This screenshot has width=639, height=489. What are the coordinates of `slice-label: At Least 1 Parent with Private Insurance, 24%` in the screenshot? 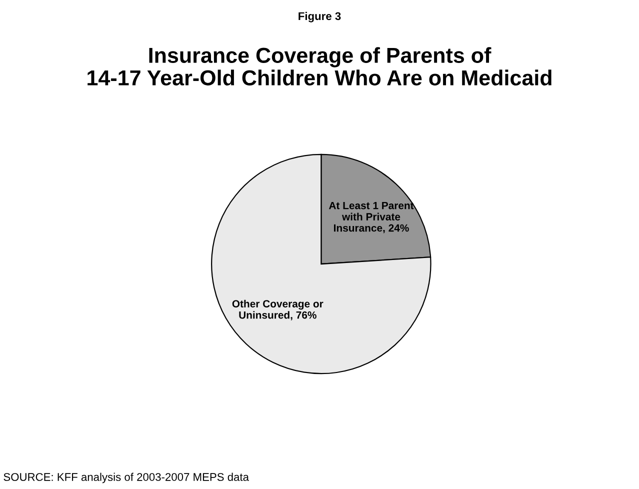 It's located at (371, 218).